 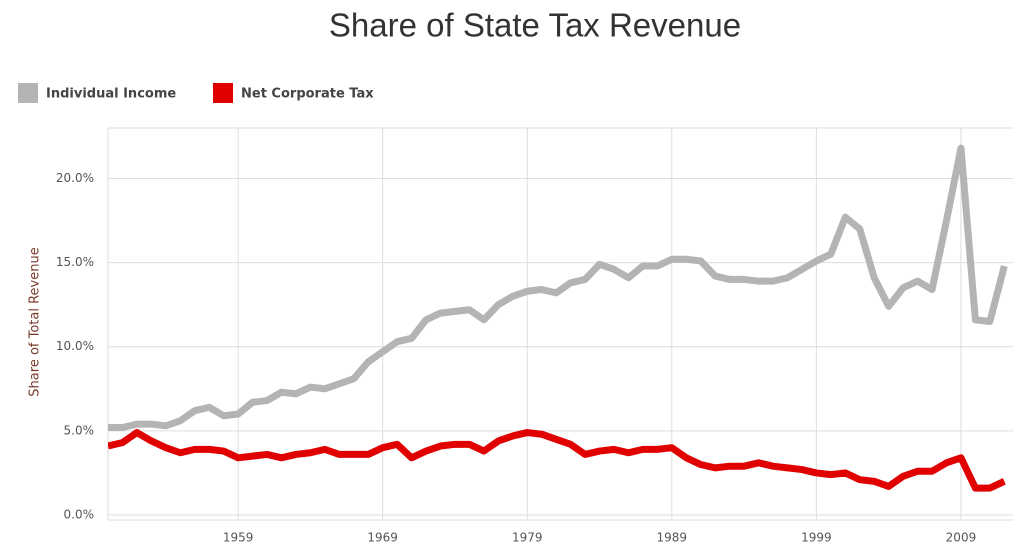 What do you see at coordinates (79, 430) in the screenshot?
I see `y-tick-label: 5.0%` at bounding box center [79, 430].